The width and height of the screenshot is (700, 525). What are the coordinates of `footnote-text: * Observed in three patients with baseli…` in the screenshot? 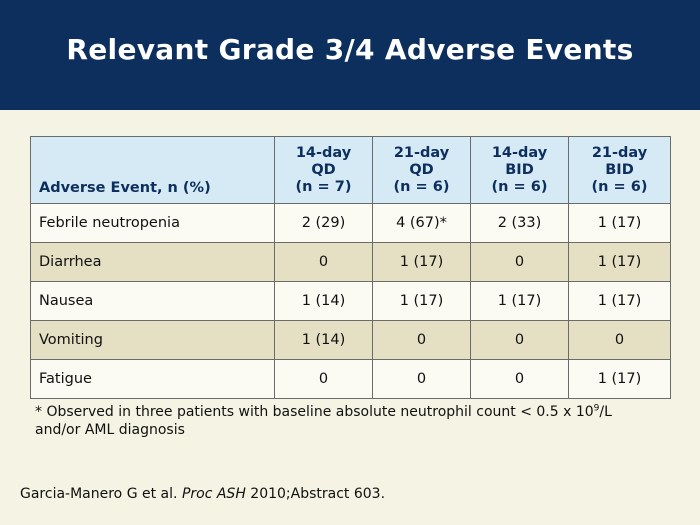 It's located at (314, 412).